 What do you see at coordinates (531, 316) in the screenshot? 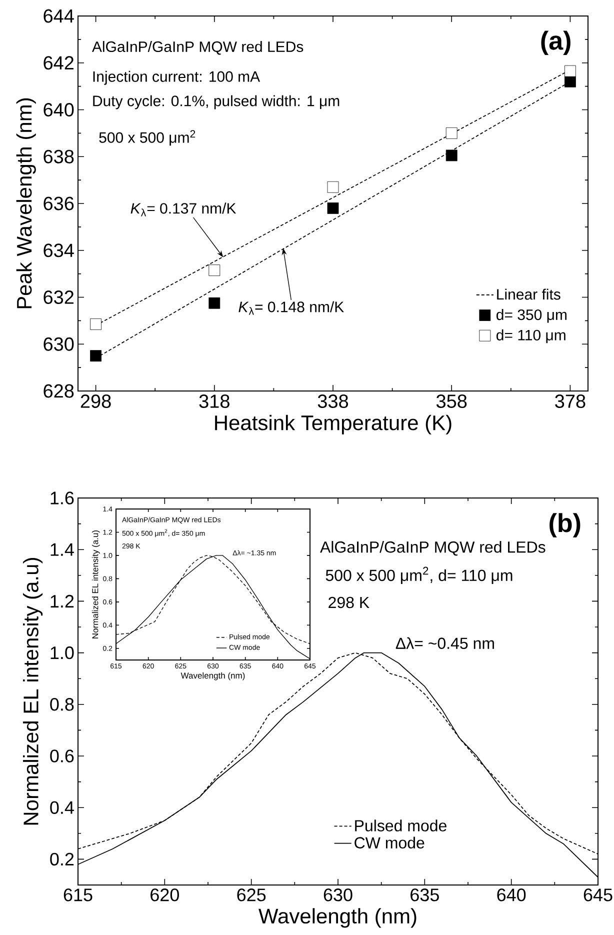
I see `legend-label: d= 350 μm` at bounding box center [531, 316].